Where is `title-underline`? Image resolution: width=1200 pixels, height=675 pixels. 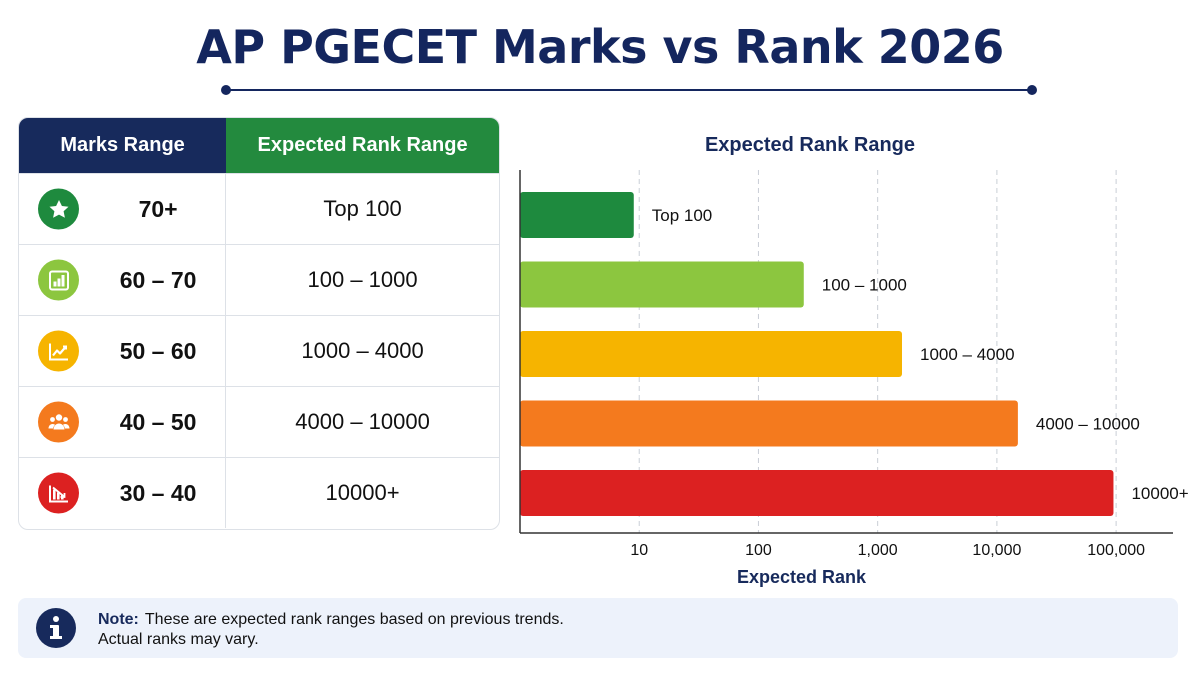
title-underline is located at coordinates (629, 90).